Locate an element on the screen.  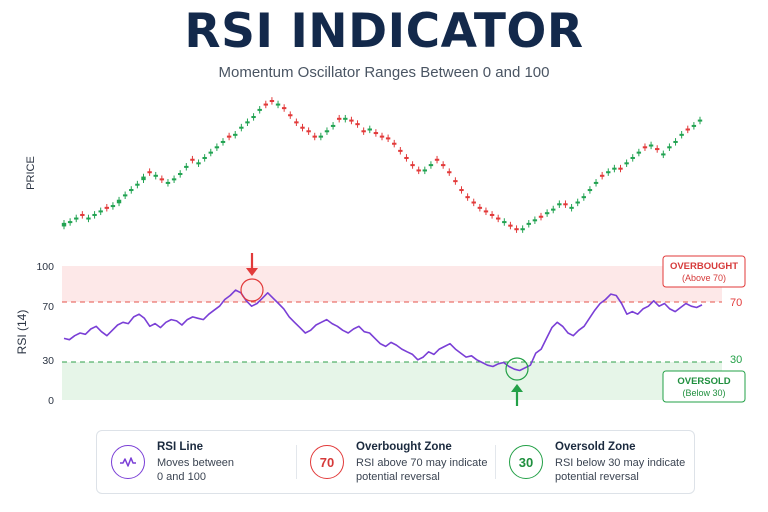
oversold-callout: OVERSOLD (Below 30) is located at coordinates (704, 386).